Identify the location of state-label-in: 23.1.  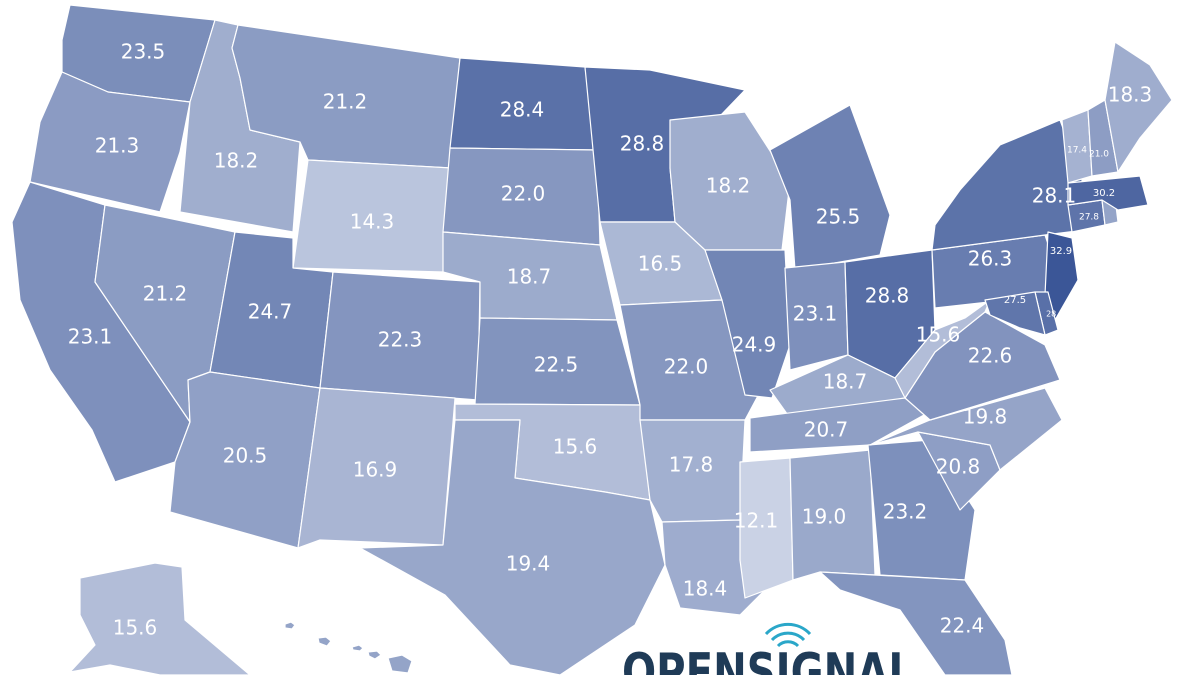
(815, 314).